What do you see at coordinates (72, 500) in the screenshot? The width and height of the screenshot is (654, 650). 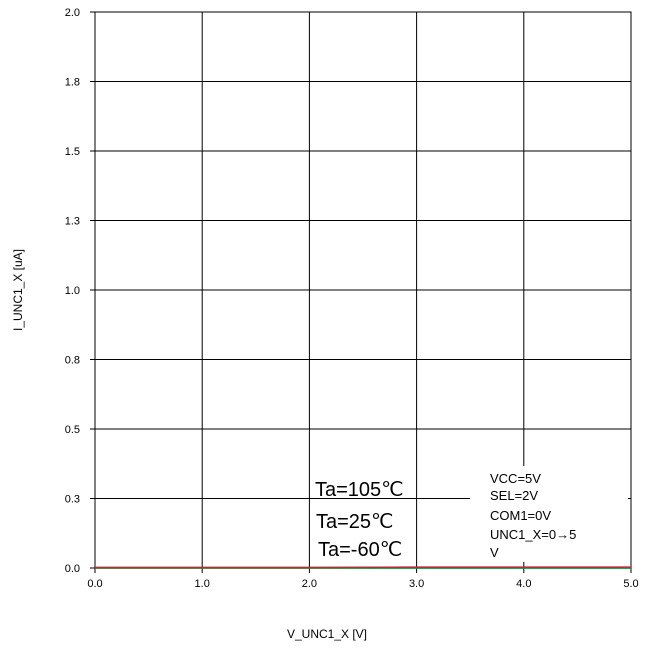 I see `y-tick-label-1: 0.3` at bounding box center [72, 500].